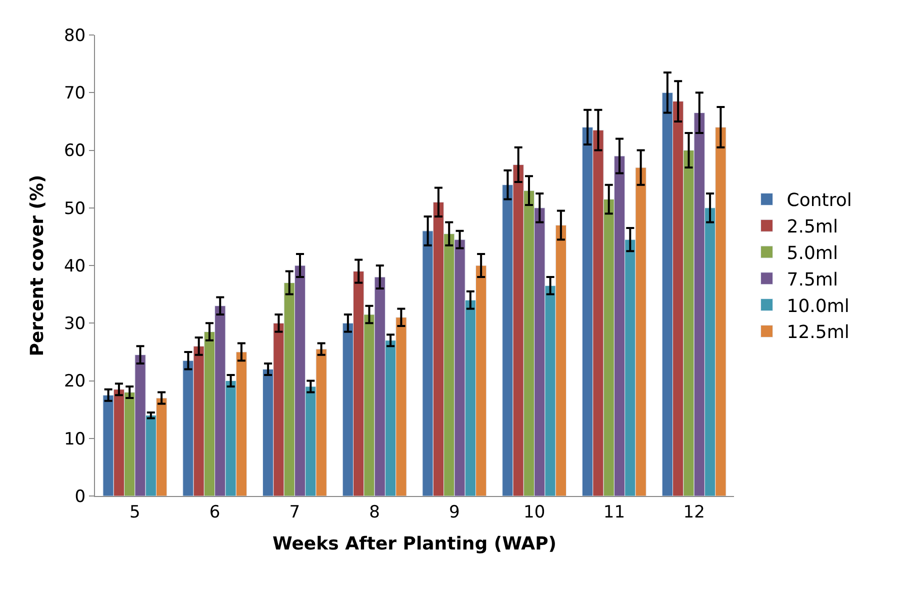 The width and height of the screenshot is (904, 596). Describe the element at coordinates (534, 512) in the screenshot. I see `x-tick-label: 10` at that location.